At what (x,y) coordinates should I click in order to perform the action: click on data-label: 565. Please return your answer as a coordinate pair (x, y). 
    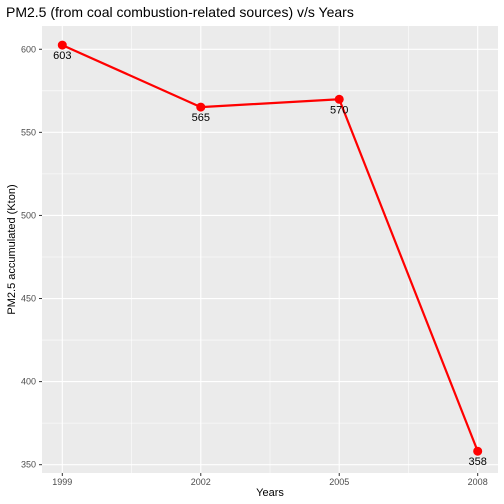
    Looking at the image, I should click on (201, 118).